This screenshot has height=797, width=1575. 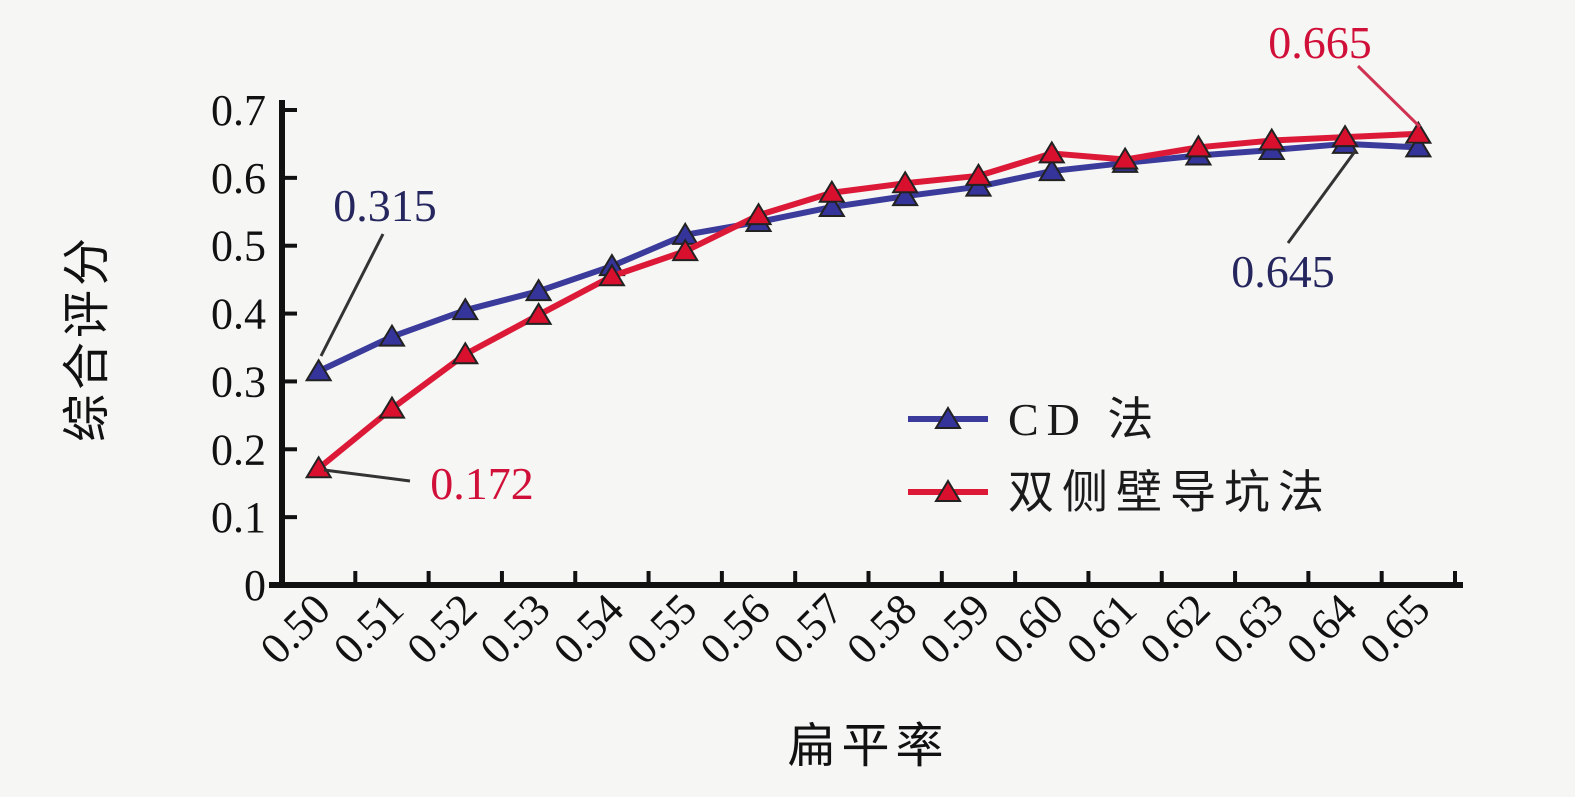 I want to click on y-tick-label: 0.5, so click(x=238, y=246).